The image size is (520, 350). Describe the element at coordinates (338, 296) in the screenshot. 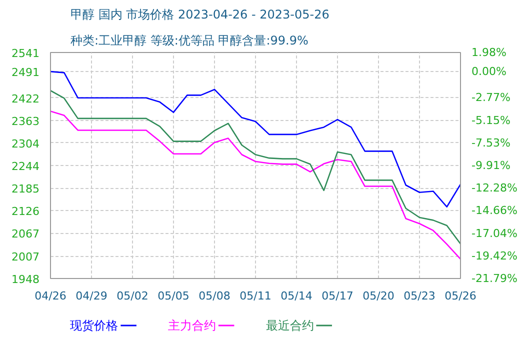

I see `x-tick-label: 05/17` at that location.